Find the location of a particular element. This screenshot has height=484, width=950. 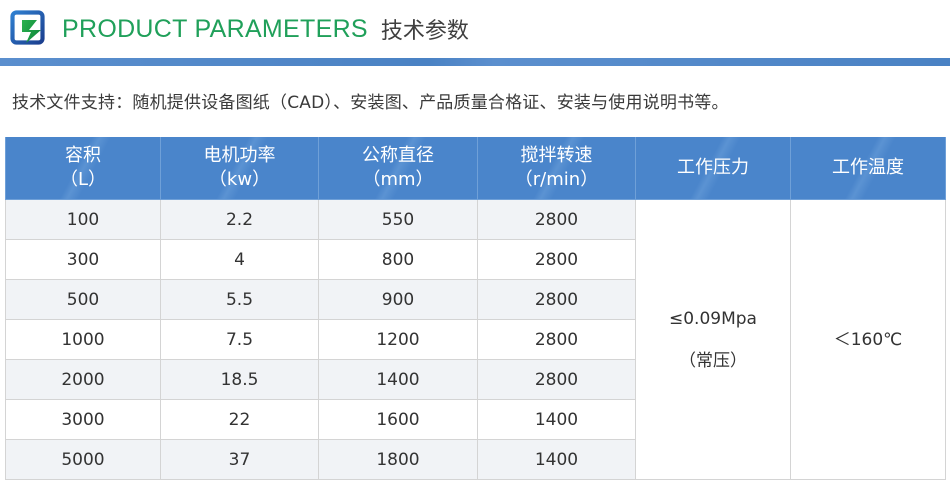

cell-nominal-diameter: 1200 is located at coordinates (398, 339).